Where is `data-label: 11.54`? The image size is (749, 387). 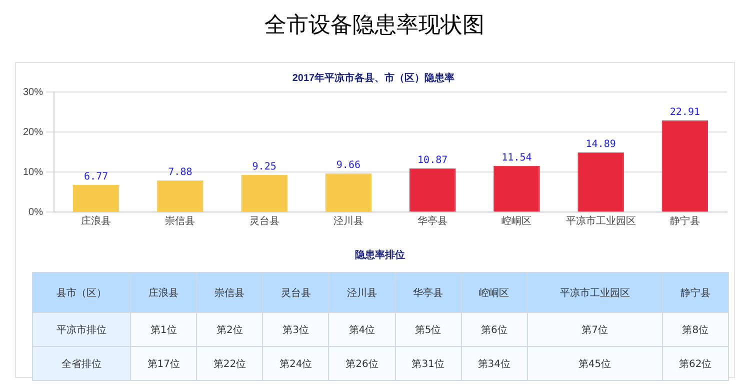
data-label: 11.54 is located at coordinates (517, 158).